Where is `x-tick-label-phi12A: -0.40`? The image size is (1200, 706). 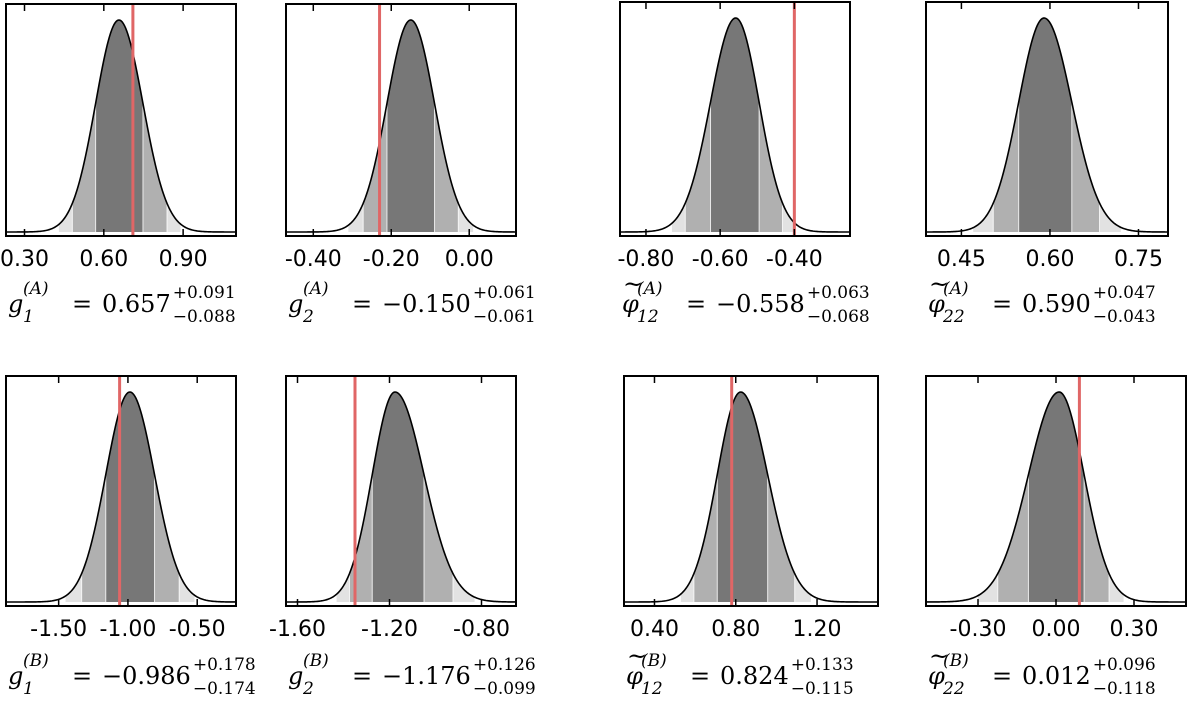
x-tick-label-phi12A: -0.40 is located at coordinates (794, 259).